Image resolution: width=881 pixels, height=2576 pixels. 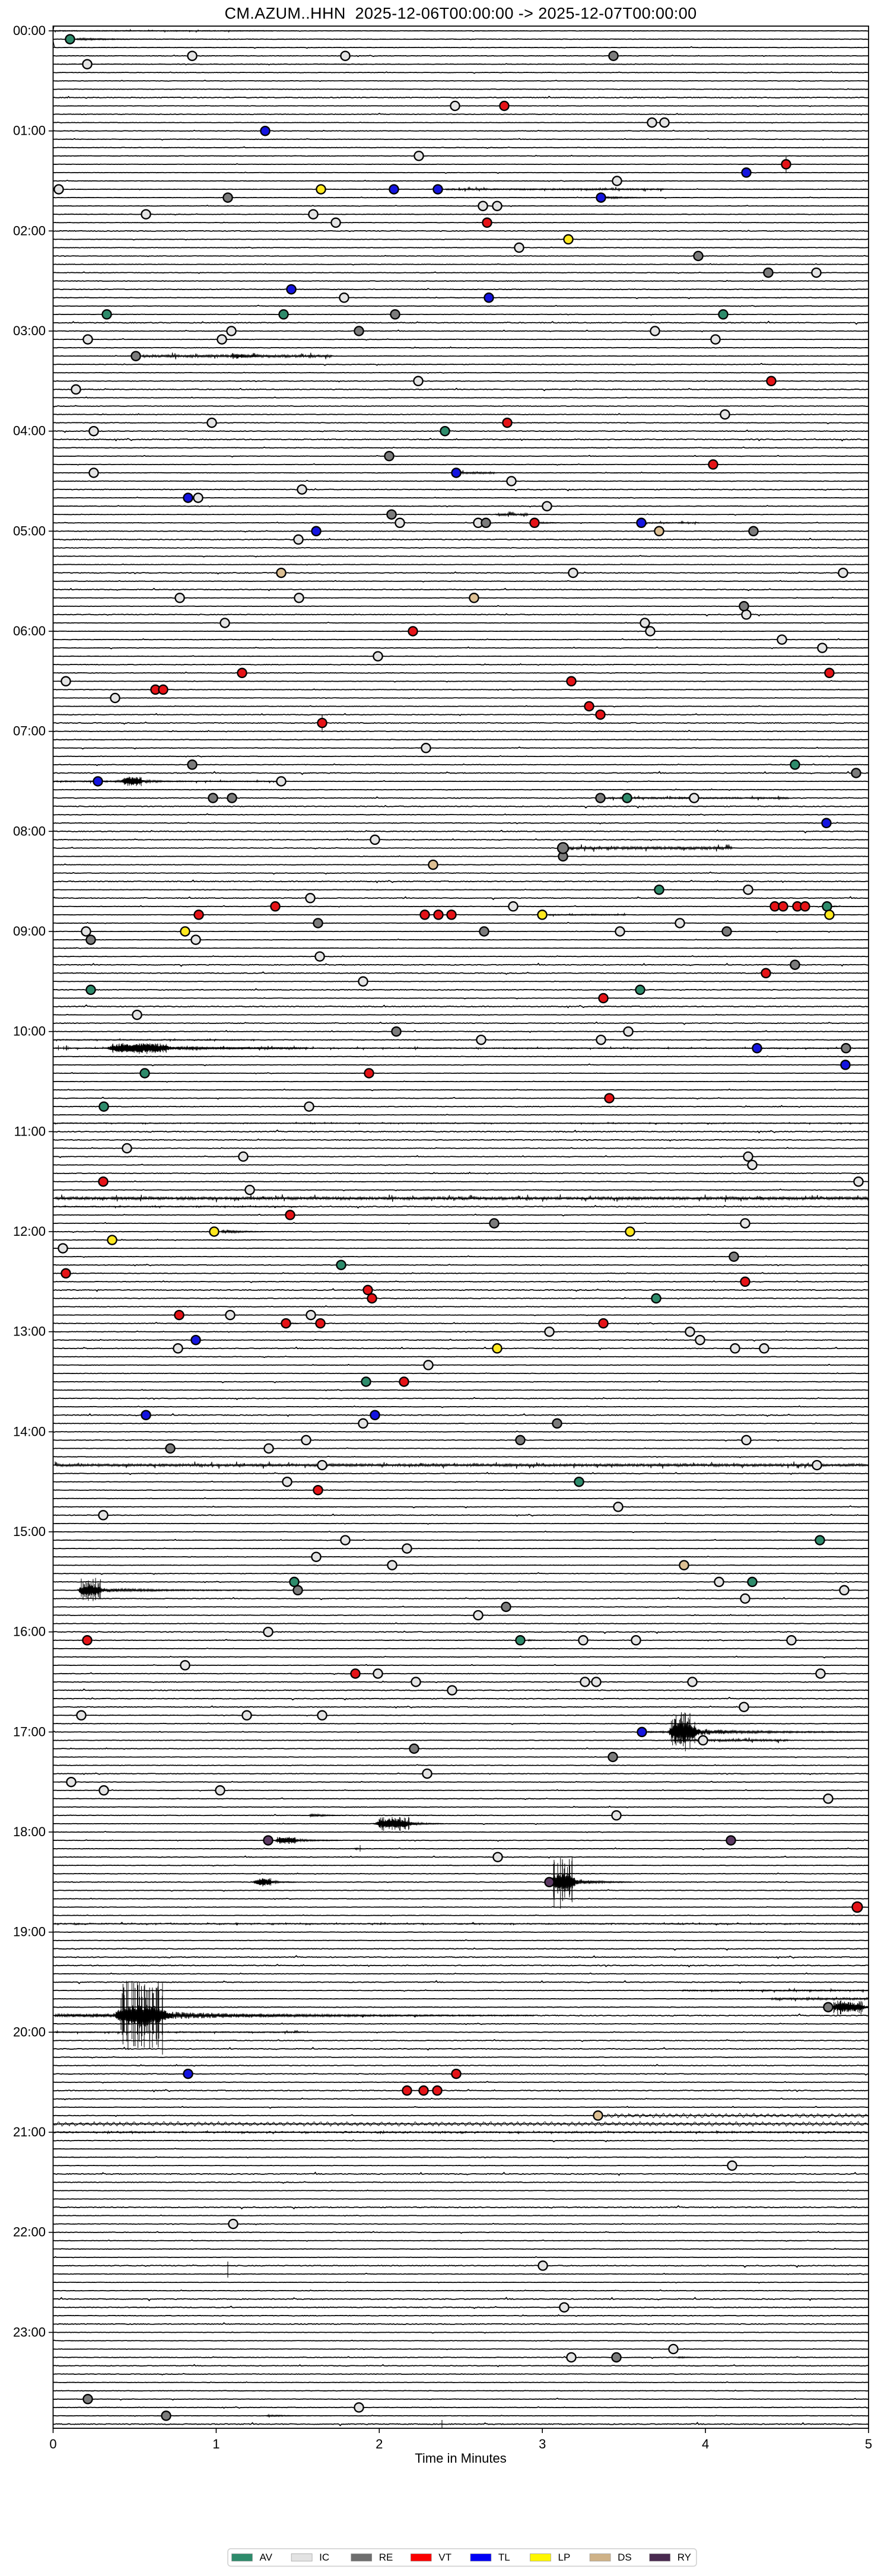 I want to click on svg-text: 23:00, so click(x=29, y=2331).